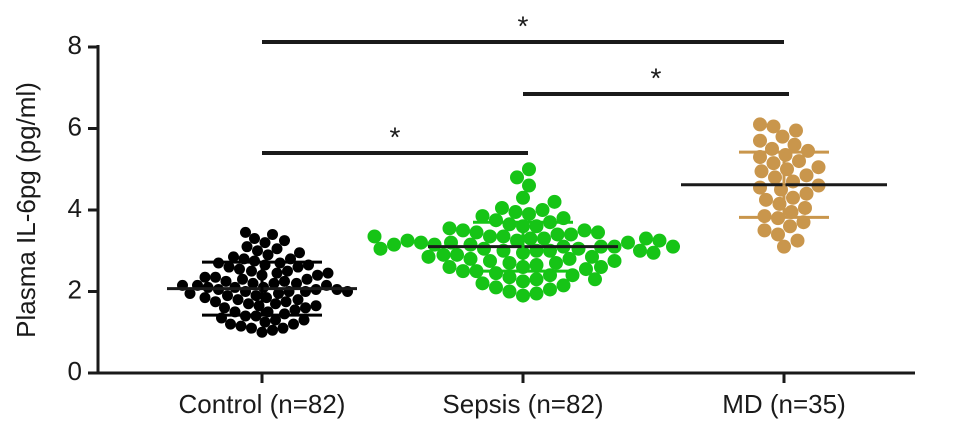 This screenshot has width=969, height=435. What do you see at coordinates (522, 404) in the screenshot?
I see `x-tick-label: Sepsis (n=82)` at bounding box center [522, 404].